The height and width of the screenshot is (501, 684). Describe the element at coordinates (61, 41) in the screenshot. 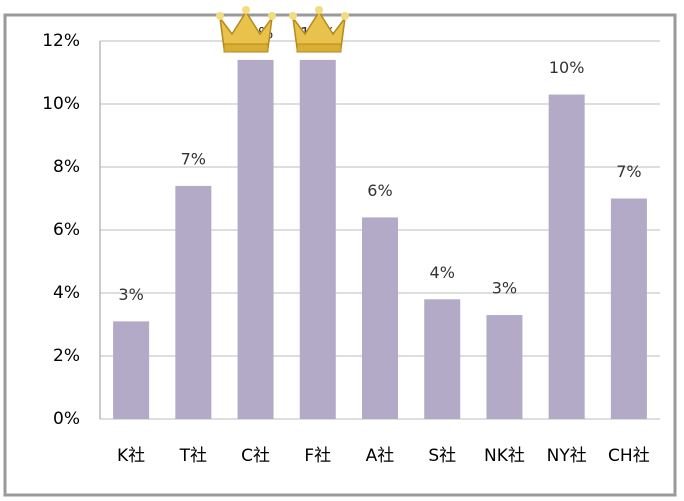

I see `y-tick-label: 12%` at that location.